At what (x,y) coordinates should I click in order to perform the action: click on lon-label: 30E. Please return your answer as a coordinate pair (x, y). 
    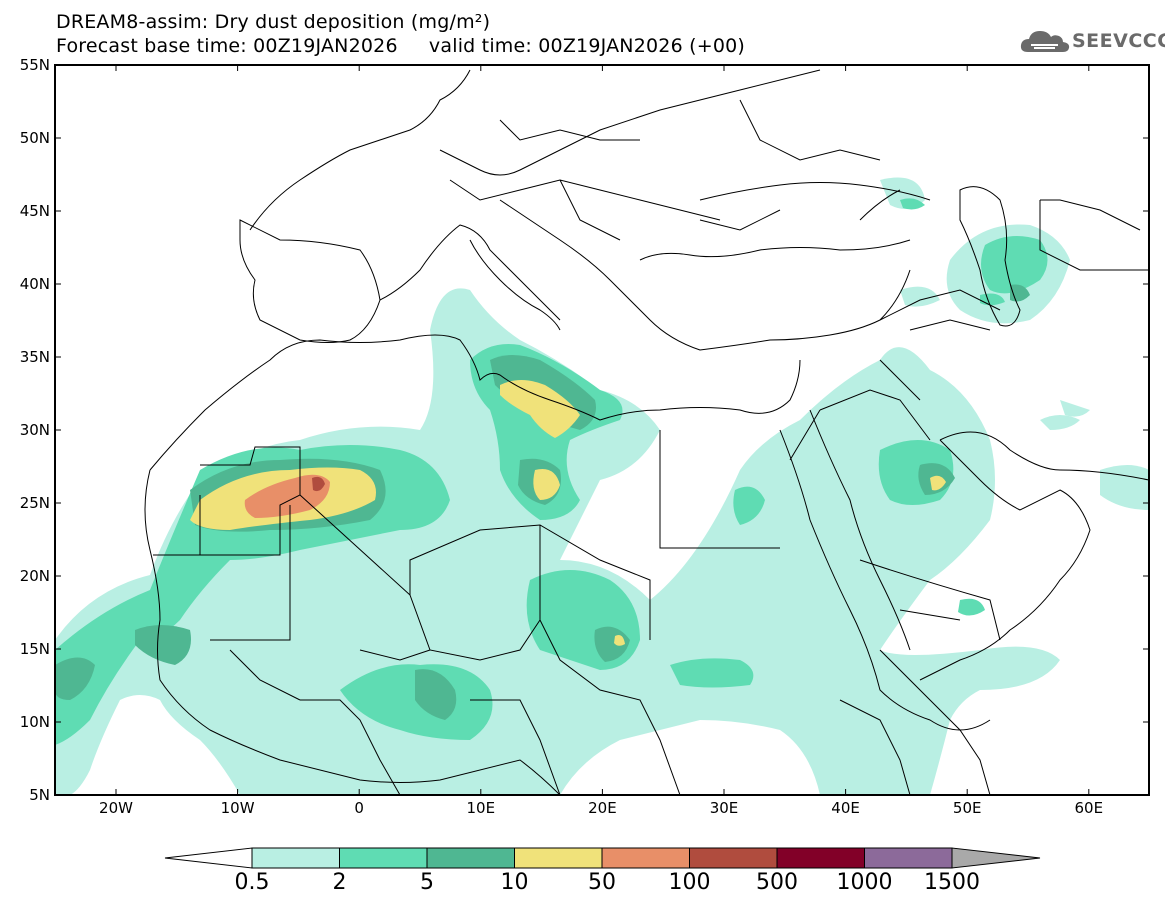
    Looking at the image, I should click on (724, 808).